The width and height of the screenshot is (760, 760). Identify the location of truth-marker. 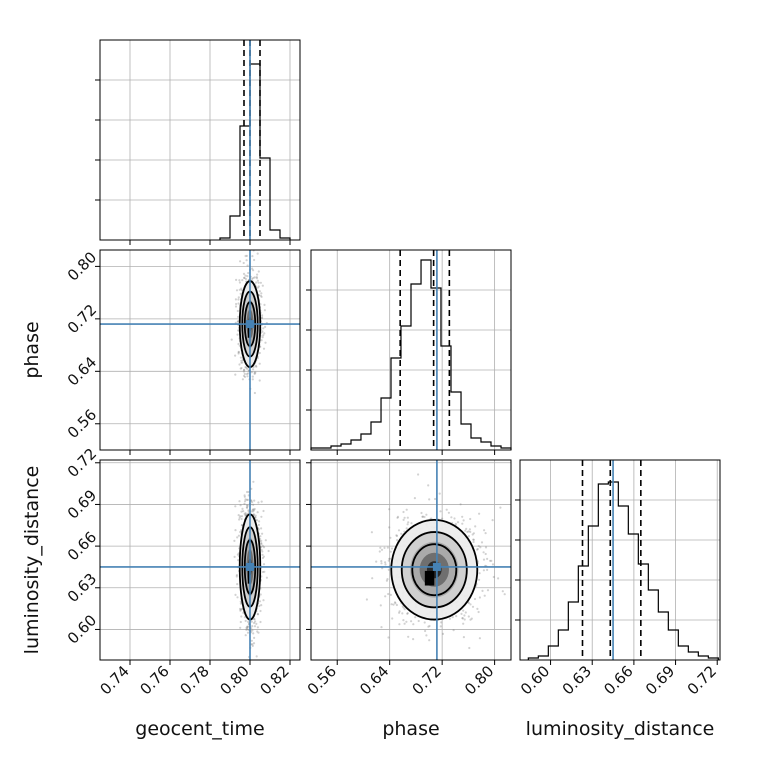
(250, 566).